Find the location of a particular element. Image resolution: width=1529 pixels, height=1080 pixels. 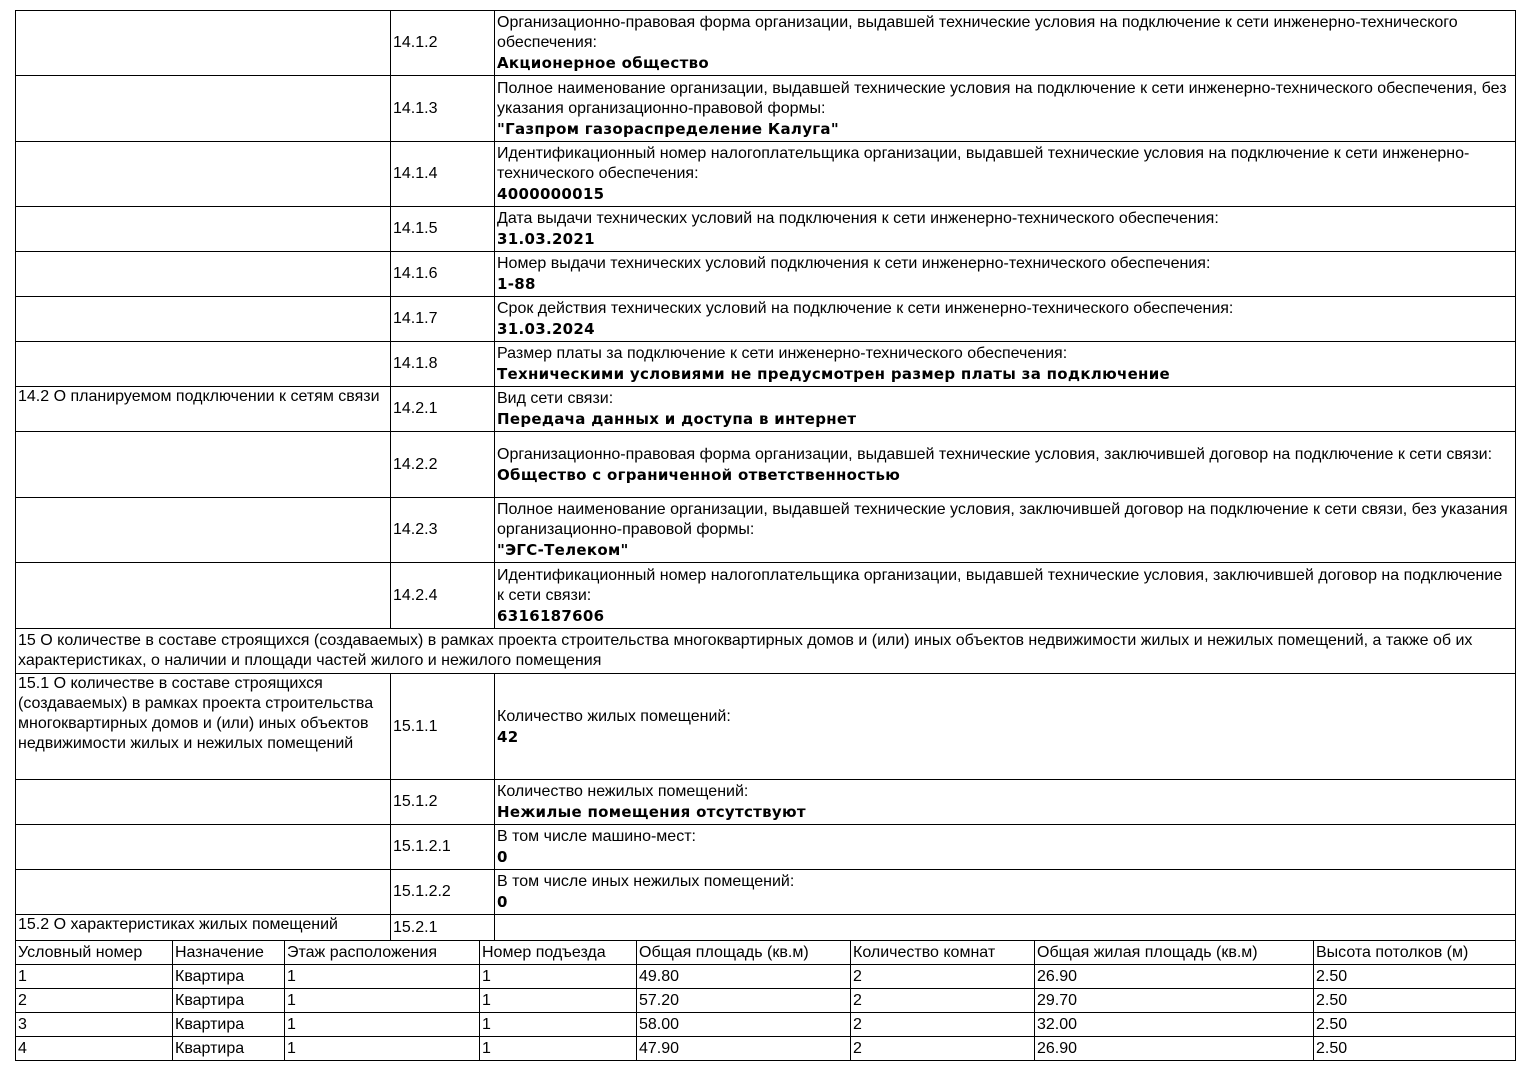

flat-row: 3 Квартира 1 1 58.00 2 32.00 2.50 is located at coordinates (765, 1024).